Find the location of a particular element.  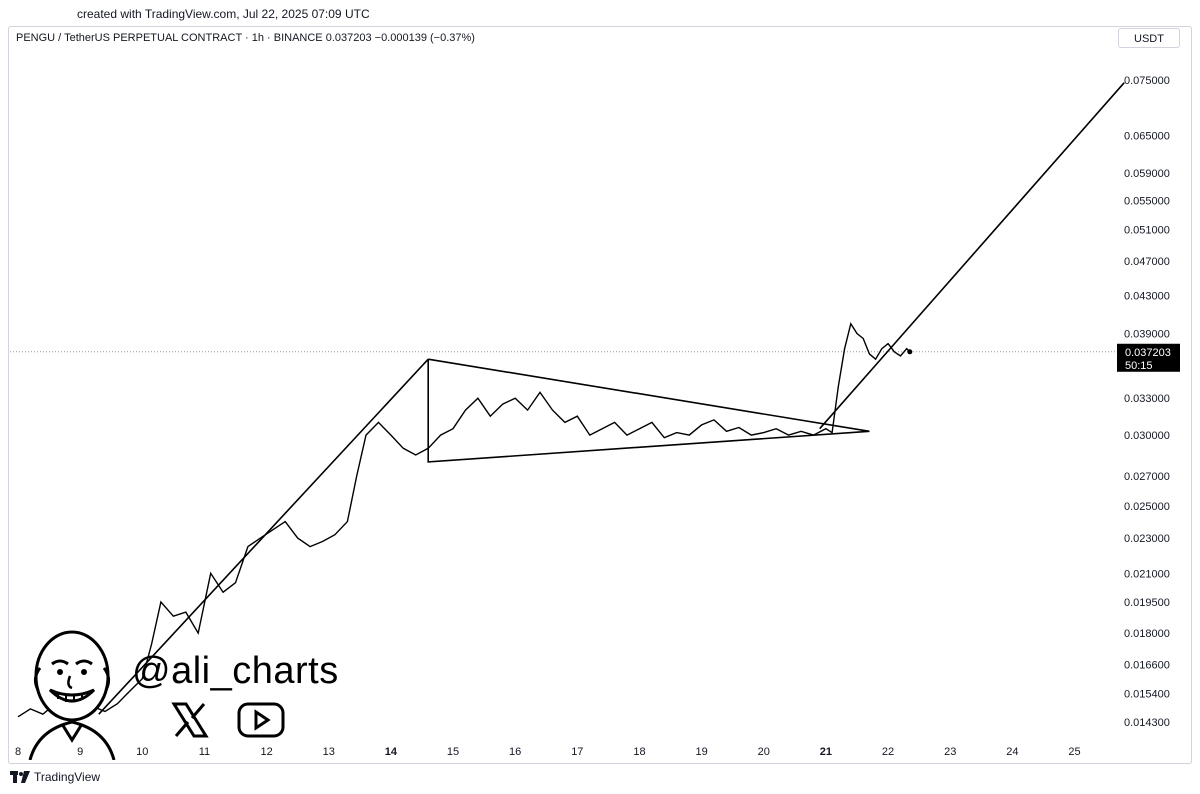

price-tick-label: 0.030000 is located at coordinates (1147, 436).